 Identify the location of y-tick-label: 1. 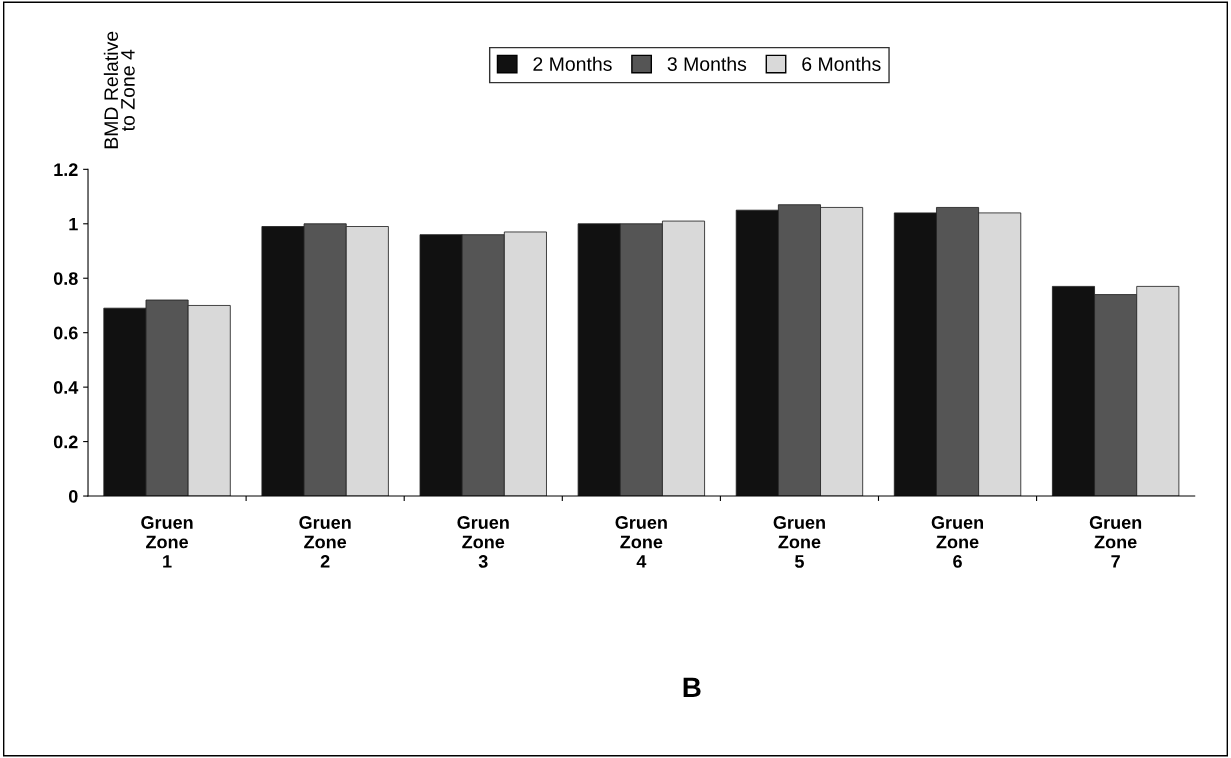
(73, 224).